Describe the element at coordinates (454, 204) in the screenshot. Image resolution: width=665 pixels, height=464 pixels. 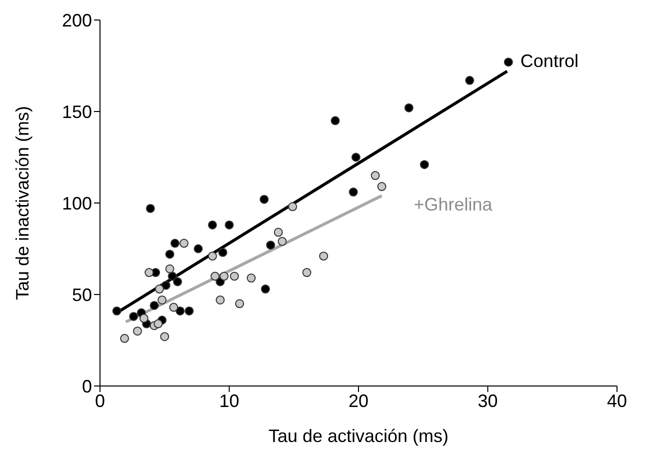
I see `series-label: +Ghrelina` at that location.